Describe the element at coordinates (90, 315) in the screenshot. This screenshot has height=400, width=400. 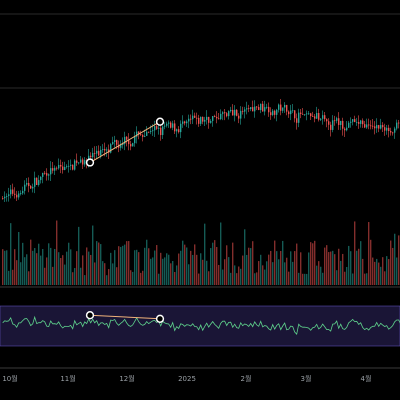
I see `rsi-trendline-start-marker` at that location.